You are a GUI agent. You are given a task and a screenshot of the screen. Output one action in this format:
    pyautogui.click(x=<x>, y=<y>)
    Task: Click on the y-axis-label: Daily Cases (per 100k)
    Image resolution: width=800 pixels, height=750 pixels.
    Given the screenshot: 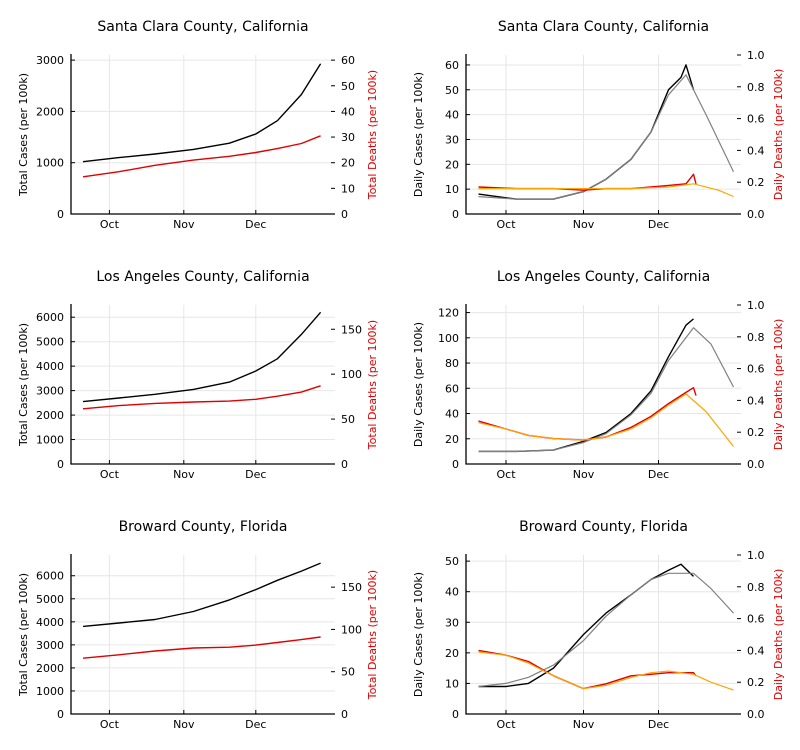 What is the action you would take?
    pyautogui.click(x=418, y=384)
    